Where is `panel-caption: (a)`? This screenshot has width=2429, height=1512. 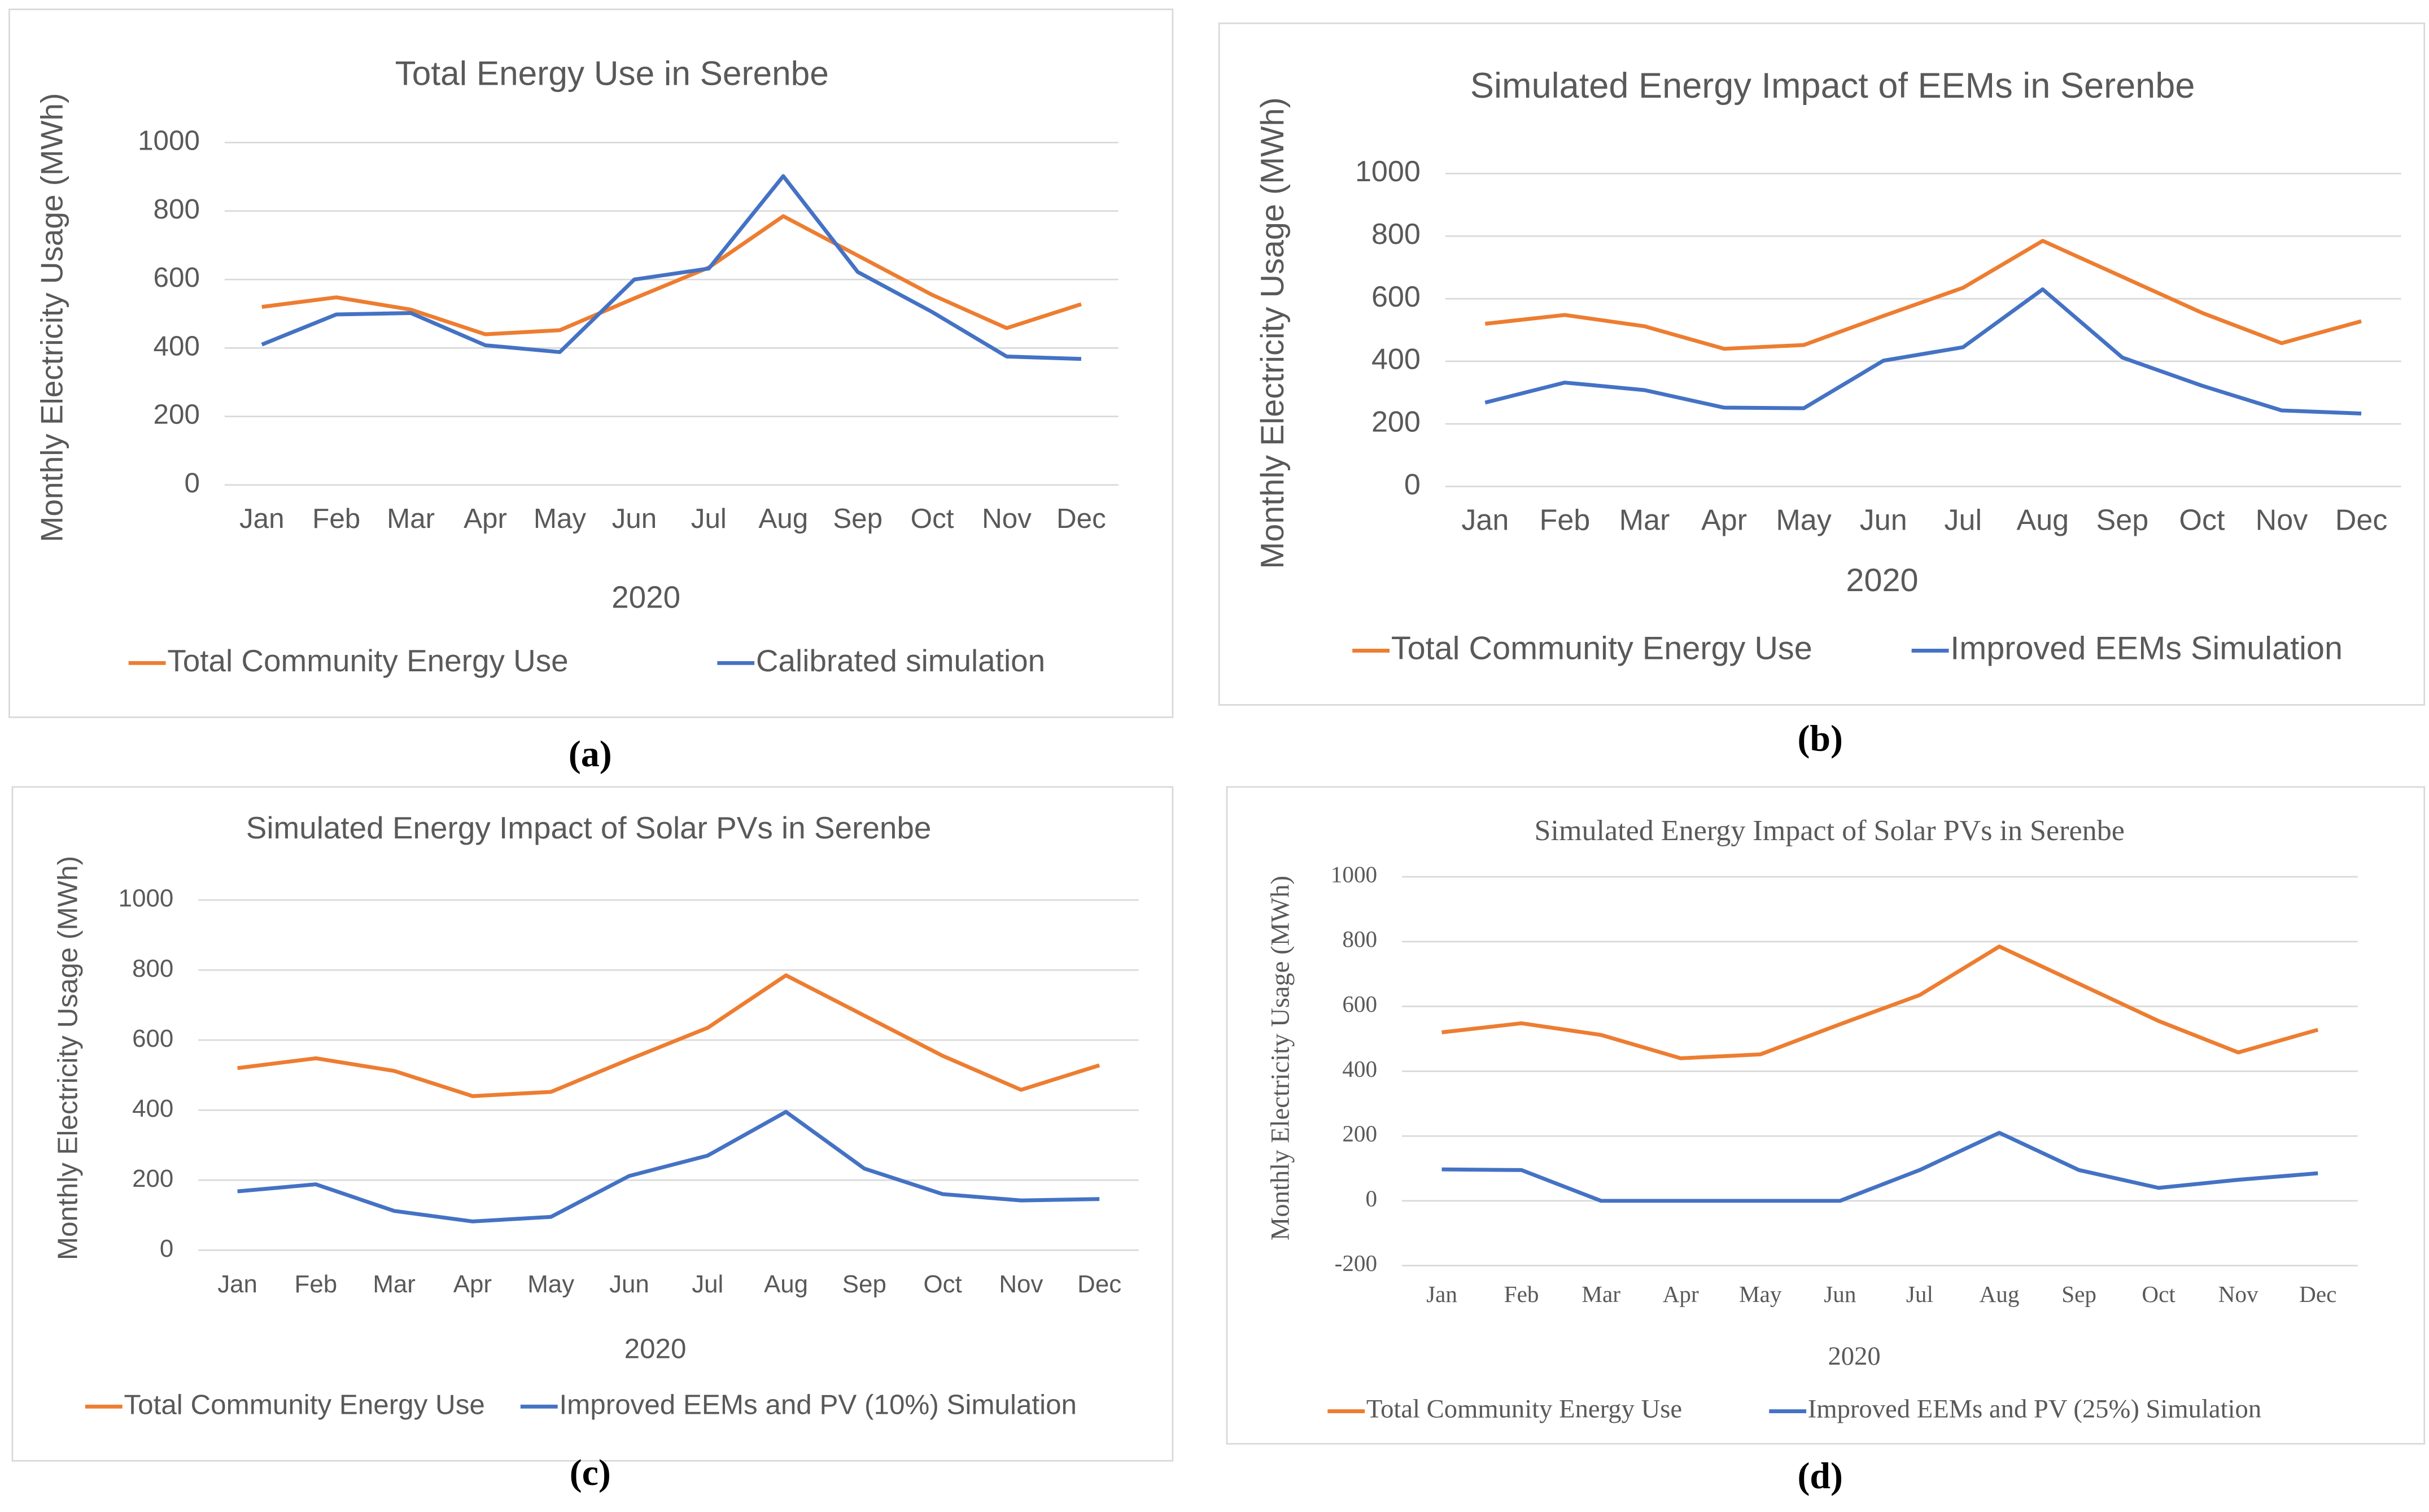
panel-caption: (a) is located at coordinates (590, 754).